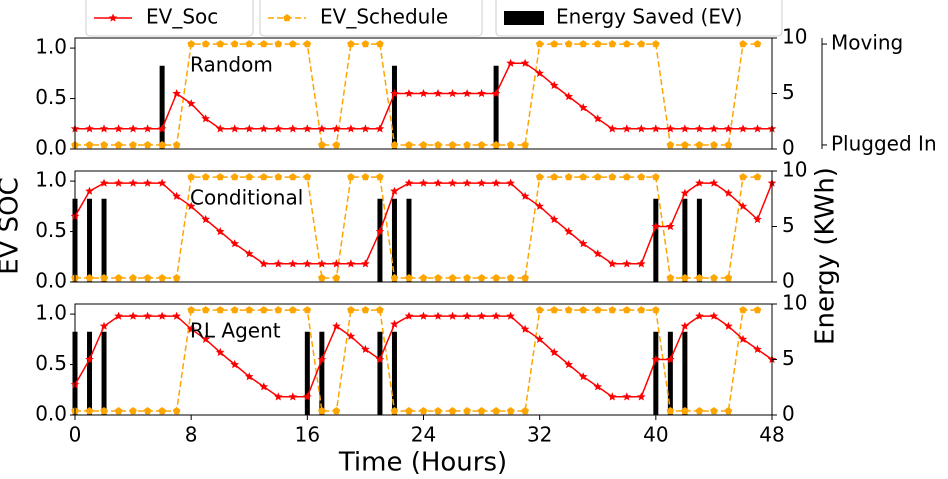 The width and height of the screenshot is (948, 479). What do you see at coordinates (113, 17) in the screenshot?
I see `legend-marker` at bounding box center [113, 17].